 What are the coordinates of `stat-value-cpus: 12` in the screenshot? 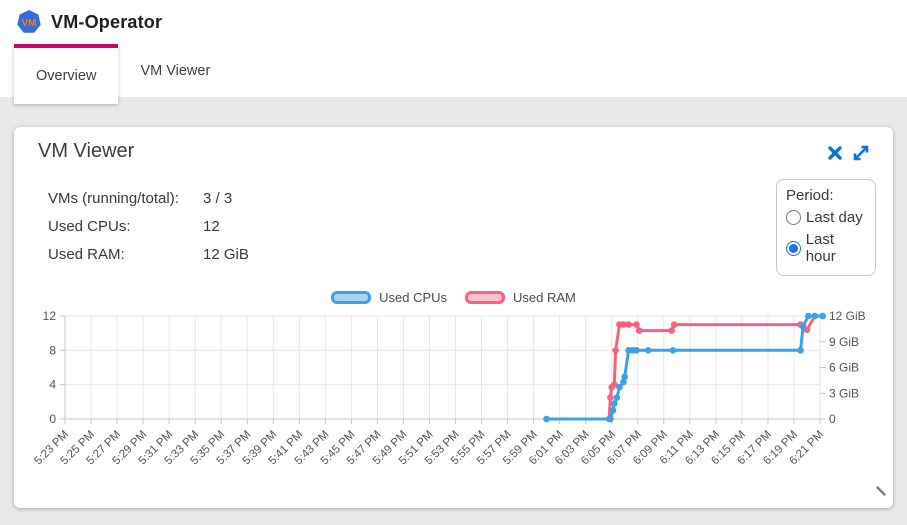 It's located at (211, 226).